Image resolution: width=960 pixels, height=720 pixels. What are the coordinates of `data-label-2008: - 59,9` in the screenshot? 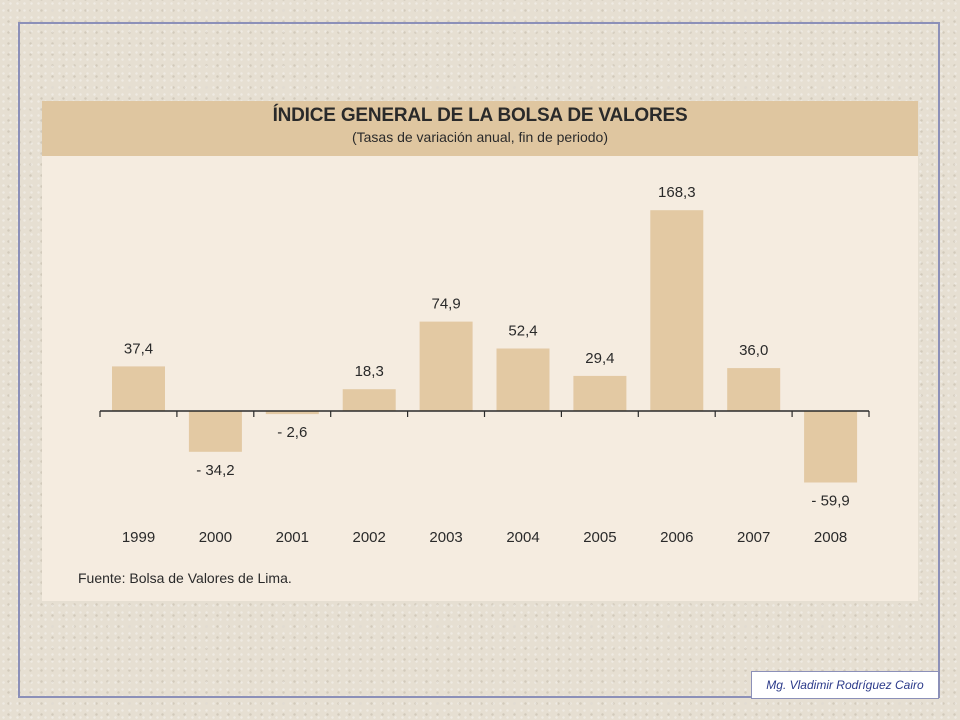 It's located at (830, 501).